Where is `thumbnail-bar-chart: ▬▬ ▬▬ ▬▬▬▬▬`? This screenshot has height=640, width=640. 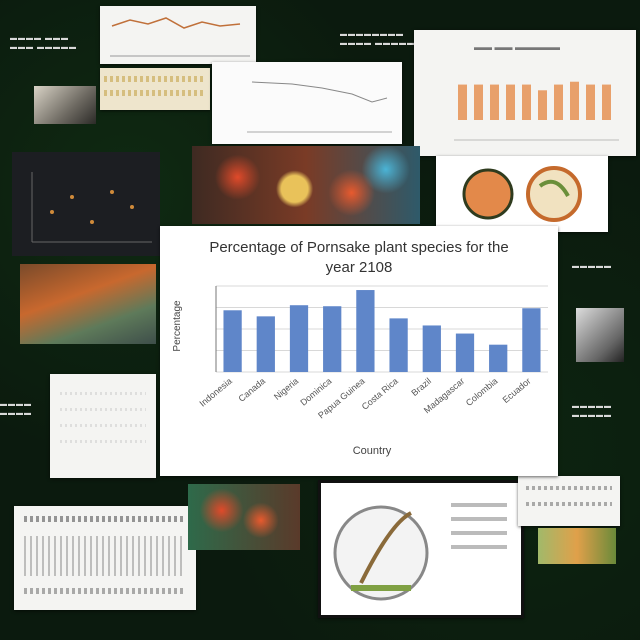
thumbnail-bar-chart: ▬▬ ▬▬ ▬▬▬▬▬ is located at coordinates (525, 93).